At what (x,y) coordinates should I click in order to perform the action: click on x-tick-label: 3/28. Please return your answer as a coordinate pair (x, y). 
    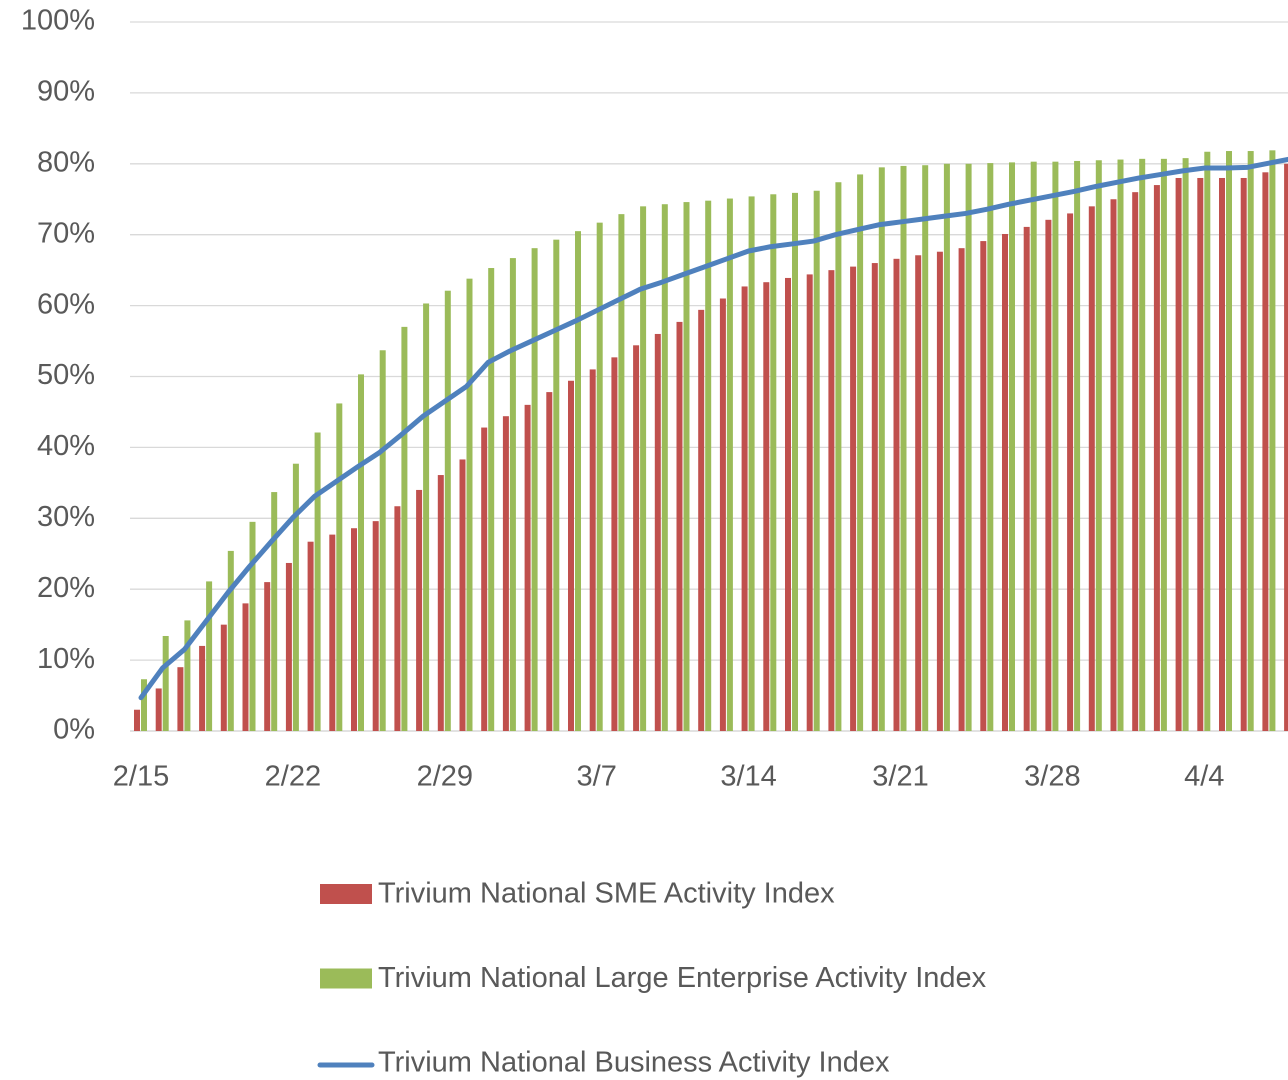
    Looking at the image, I should click on (1052, 777).